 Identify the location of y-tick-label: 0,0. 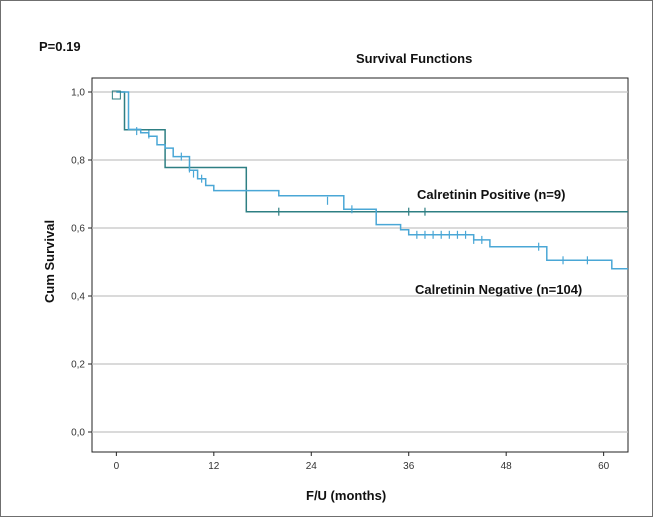
(78, 433).